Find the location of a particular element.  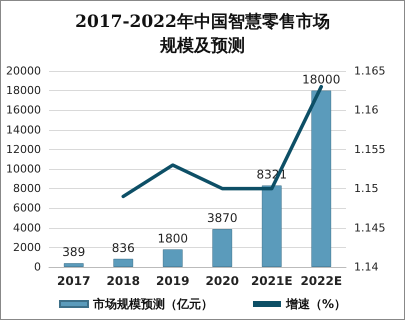

y-tick-label: 10000 is located at coordinates (23, 169).